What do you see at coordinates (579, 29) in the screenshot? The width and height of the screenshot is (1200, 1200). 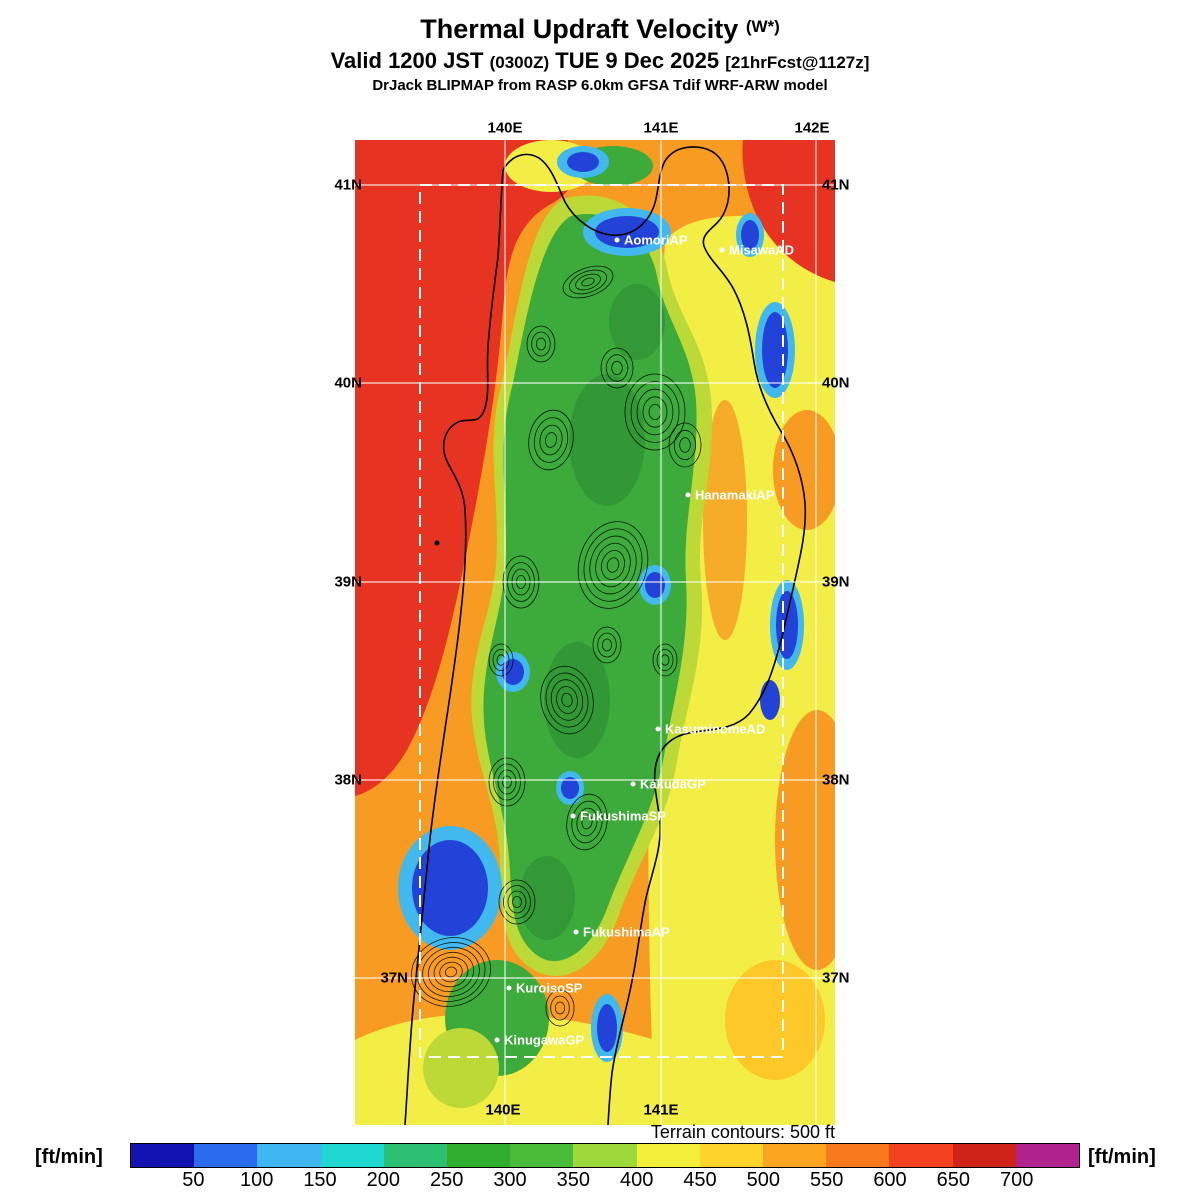 I see `title-text: Thermal Updraft Velocity` at bounding box center [579, 29].